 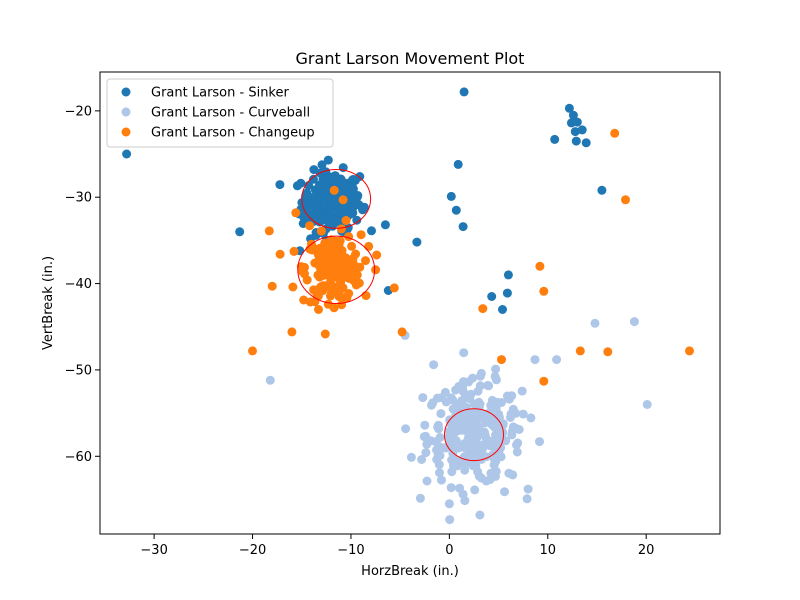 I want to click on x-tick-label: 20, so click(x=646, y=550).